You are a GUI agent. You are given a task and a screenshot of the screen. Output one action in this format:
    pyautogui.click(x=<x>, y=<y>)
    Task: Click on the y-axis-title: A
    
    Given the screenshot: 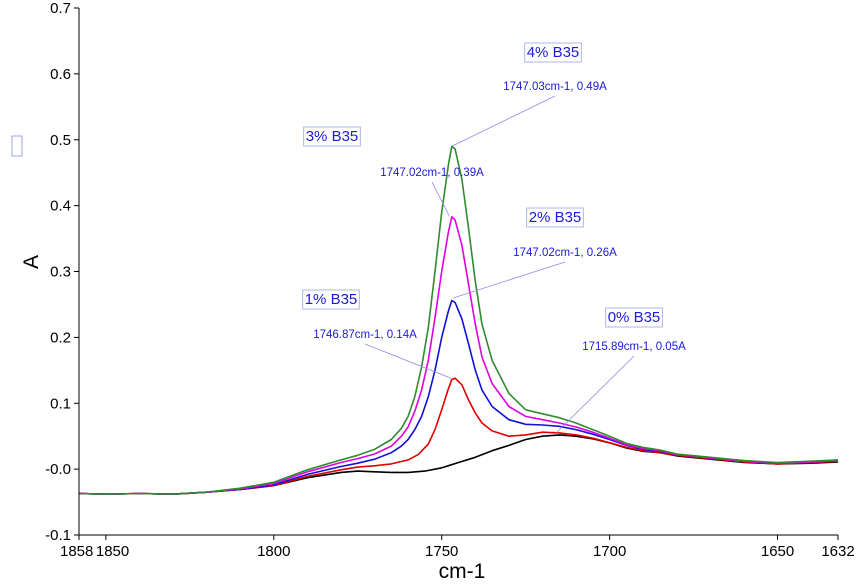 What is the action you would take?
    pyautogui.click(x=31, y=262)
    